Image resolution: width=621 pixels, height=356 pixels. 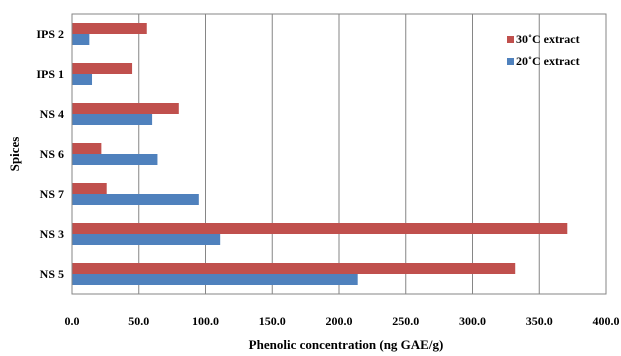 What do you see at coordinates (52, 234) in the screenshot?
I see `y-tick-label: NS 3` at bounding box center [52, 234].